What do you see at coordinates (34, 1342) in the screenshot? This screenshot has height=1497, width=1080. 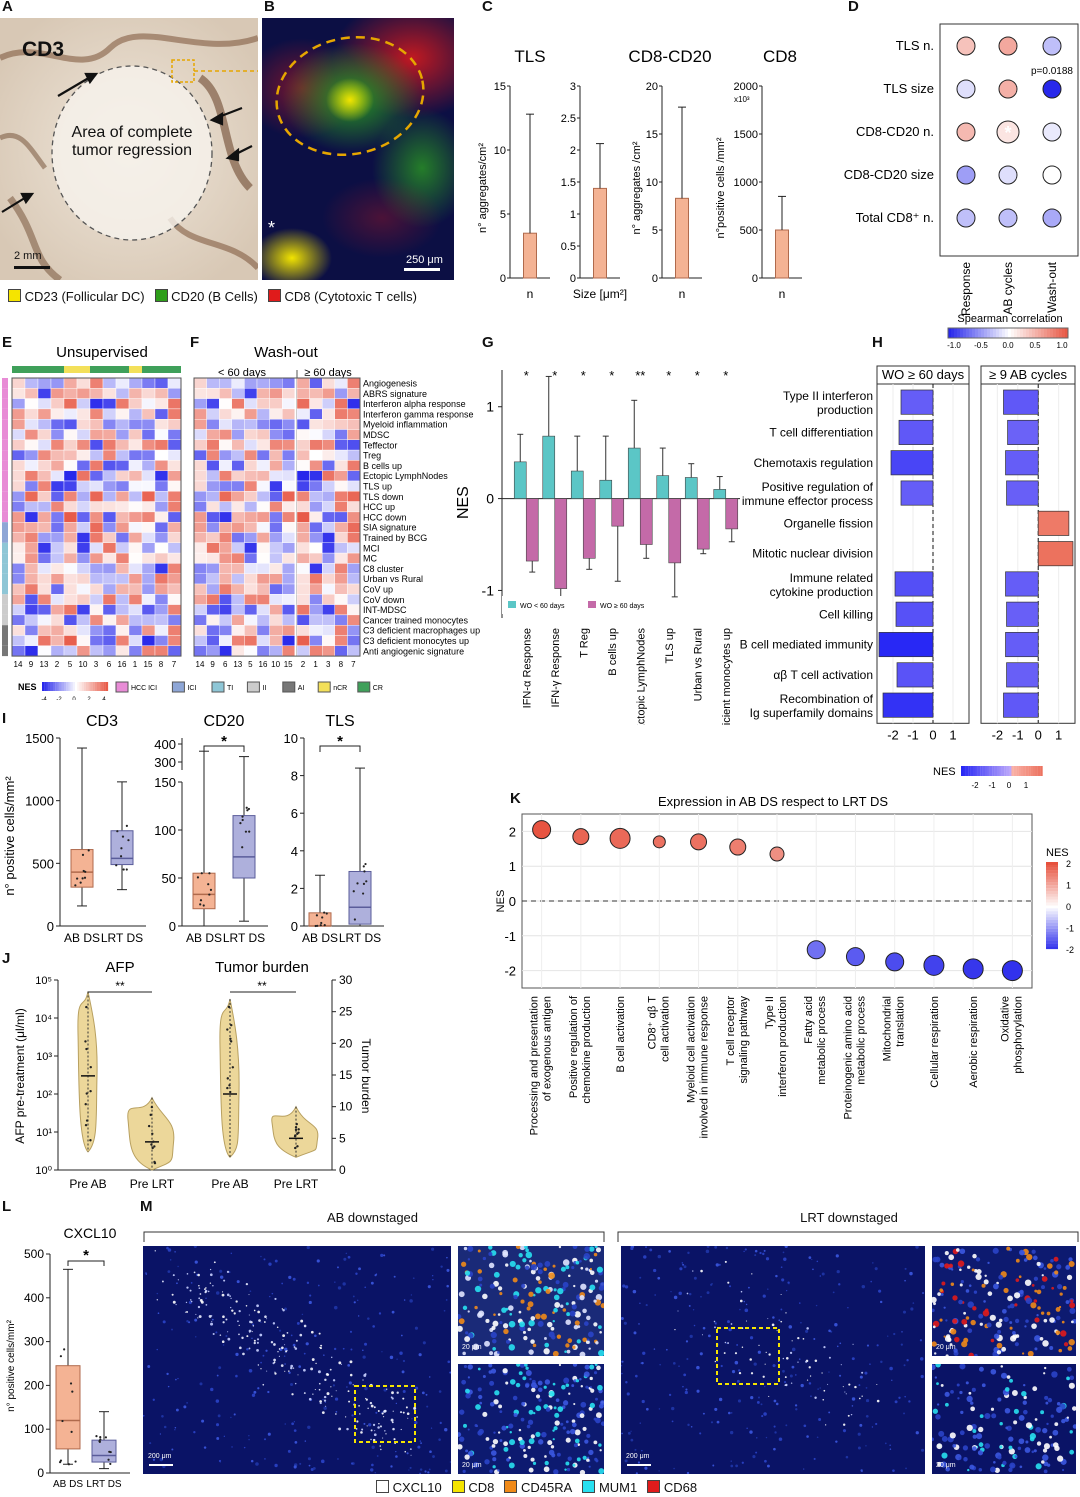 I see `l-tick-label: 300` at bounding box center [34, 1342].